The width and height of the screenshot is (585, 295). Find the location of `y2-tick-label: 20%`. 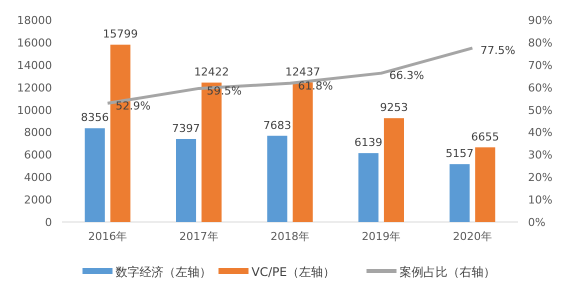

y2-tick-label: 20% is located at coordinates (540, 177).